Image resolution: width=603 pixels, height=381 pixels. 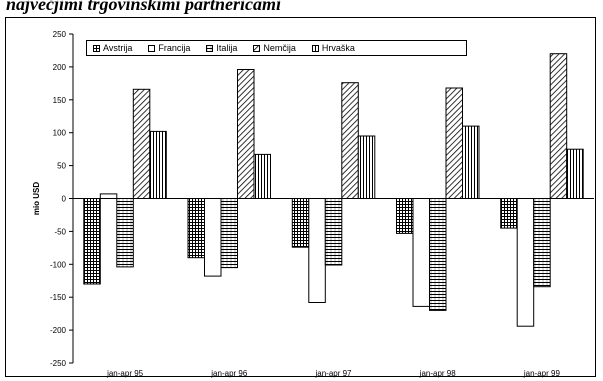 What do you see at coordinates (454, 143) in the screenshot?
I see `bar-nemčija-3` at bounding box center [454, 143].